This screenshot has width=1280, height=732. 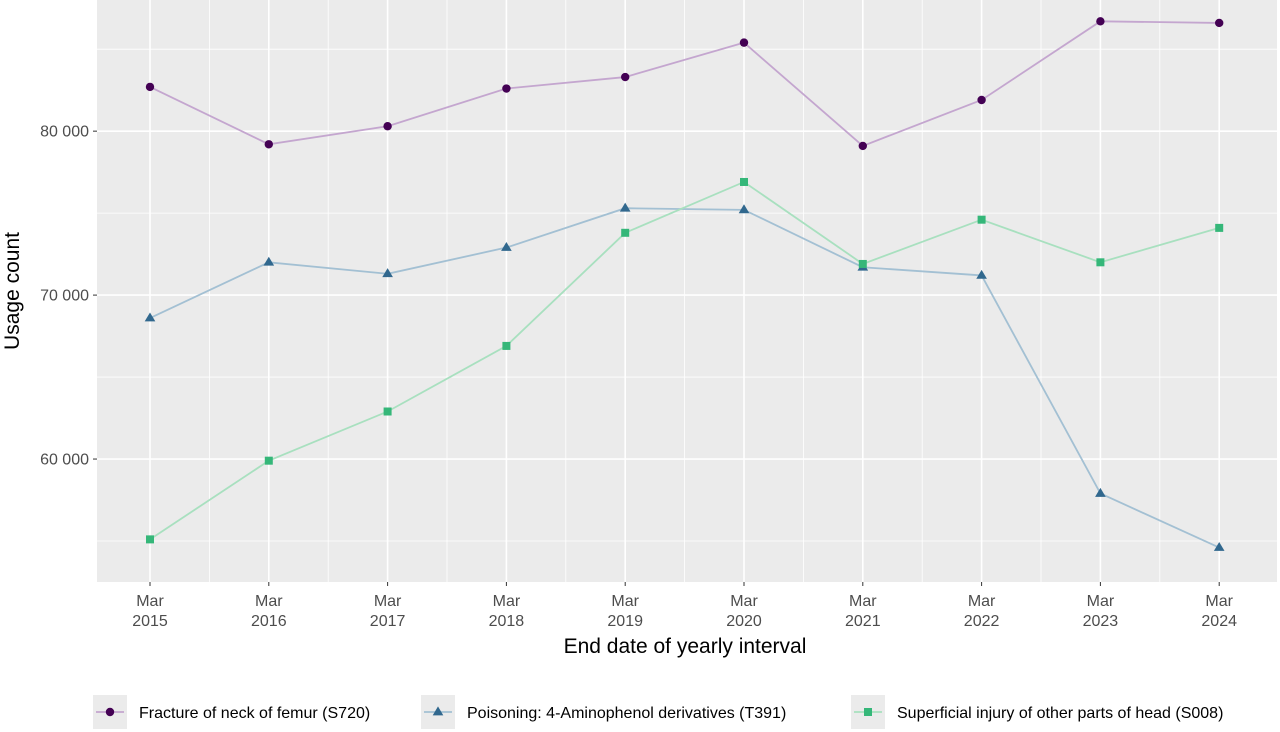 I want to click on y-tick-label: 70 000, so click(x=64, y=296).